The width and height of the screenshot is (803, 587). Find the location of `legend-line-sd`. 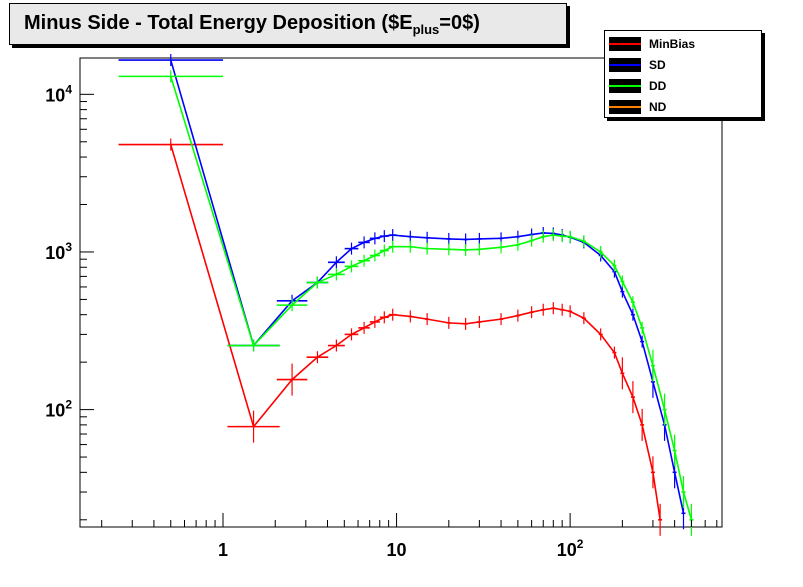

legend-line-sd is located at coordinates (625, 64).